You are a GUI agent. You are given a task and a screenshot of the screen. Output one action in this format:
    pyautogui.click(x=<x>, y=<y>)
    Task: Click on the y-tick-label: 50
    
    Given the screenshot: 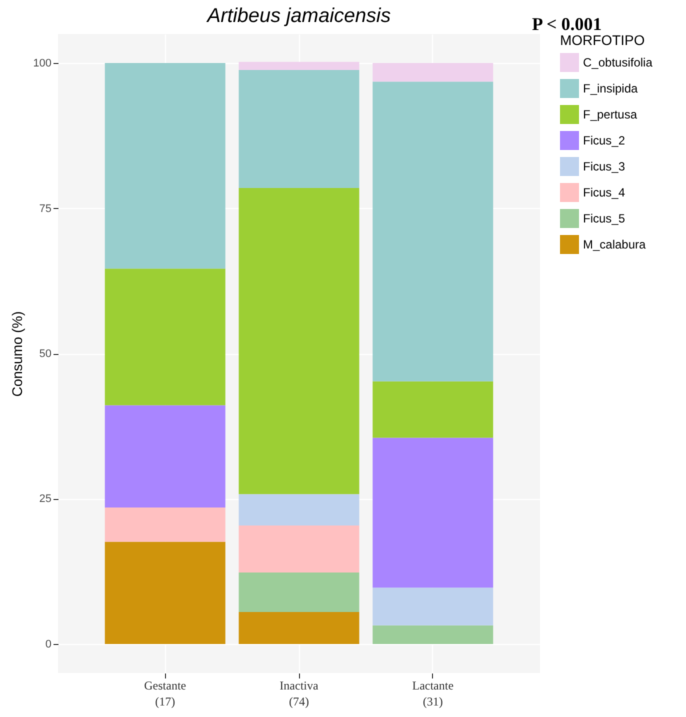 What is the action you would take?
    pyautogui.click(x=45, y=354)
    